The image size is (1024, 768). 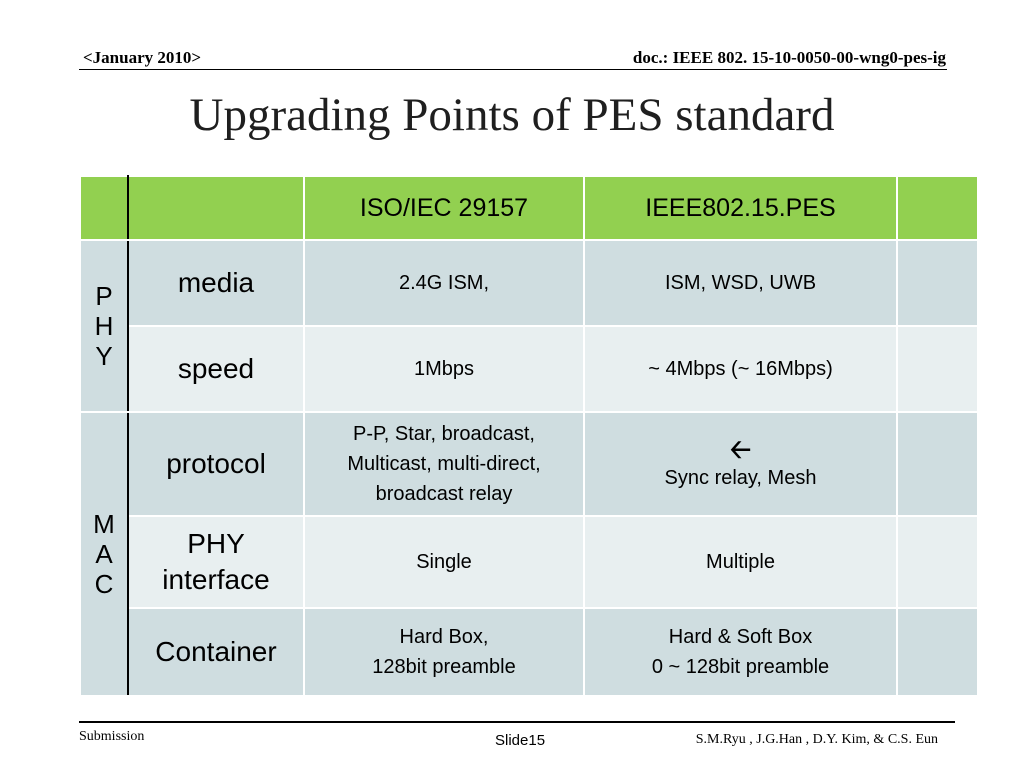 I want to click on footer-slide-number: Slide15, so click(x=520, y=740).